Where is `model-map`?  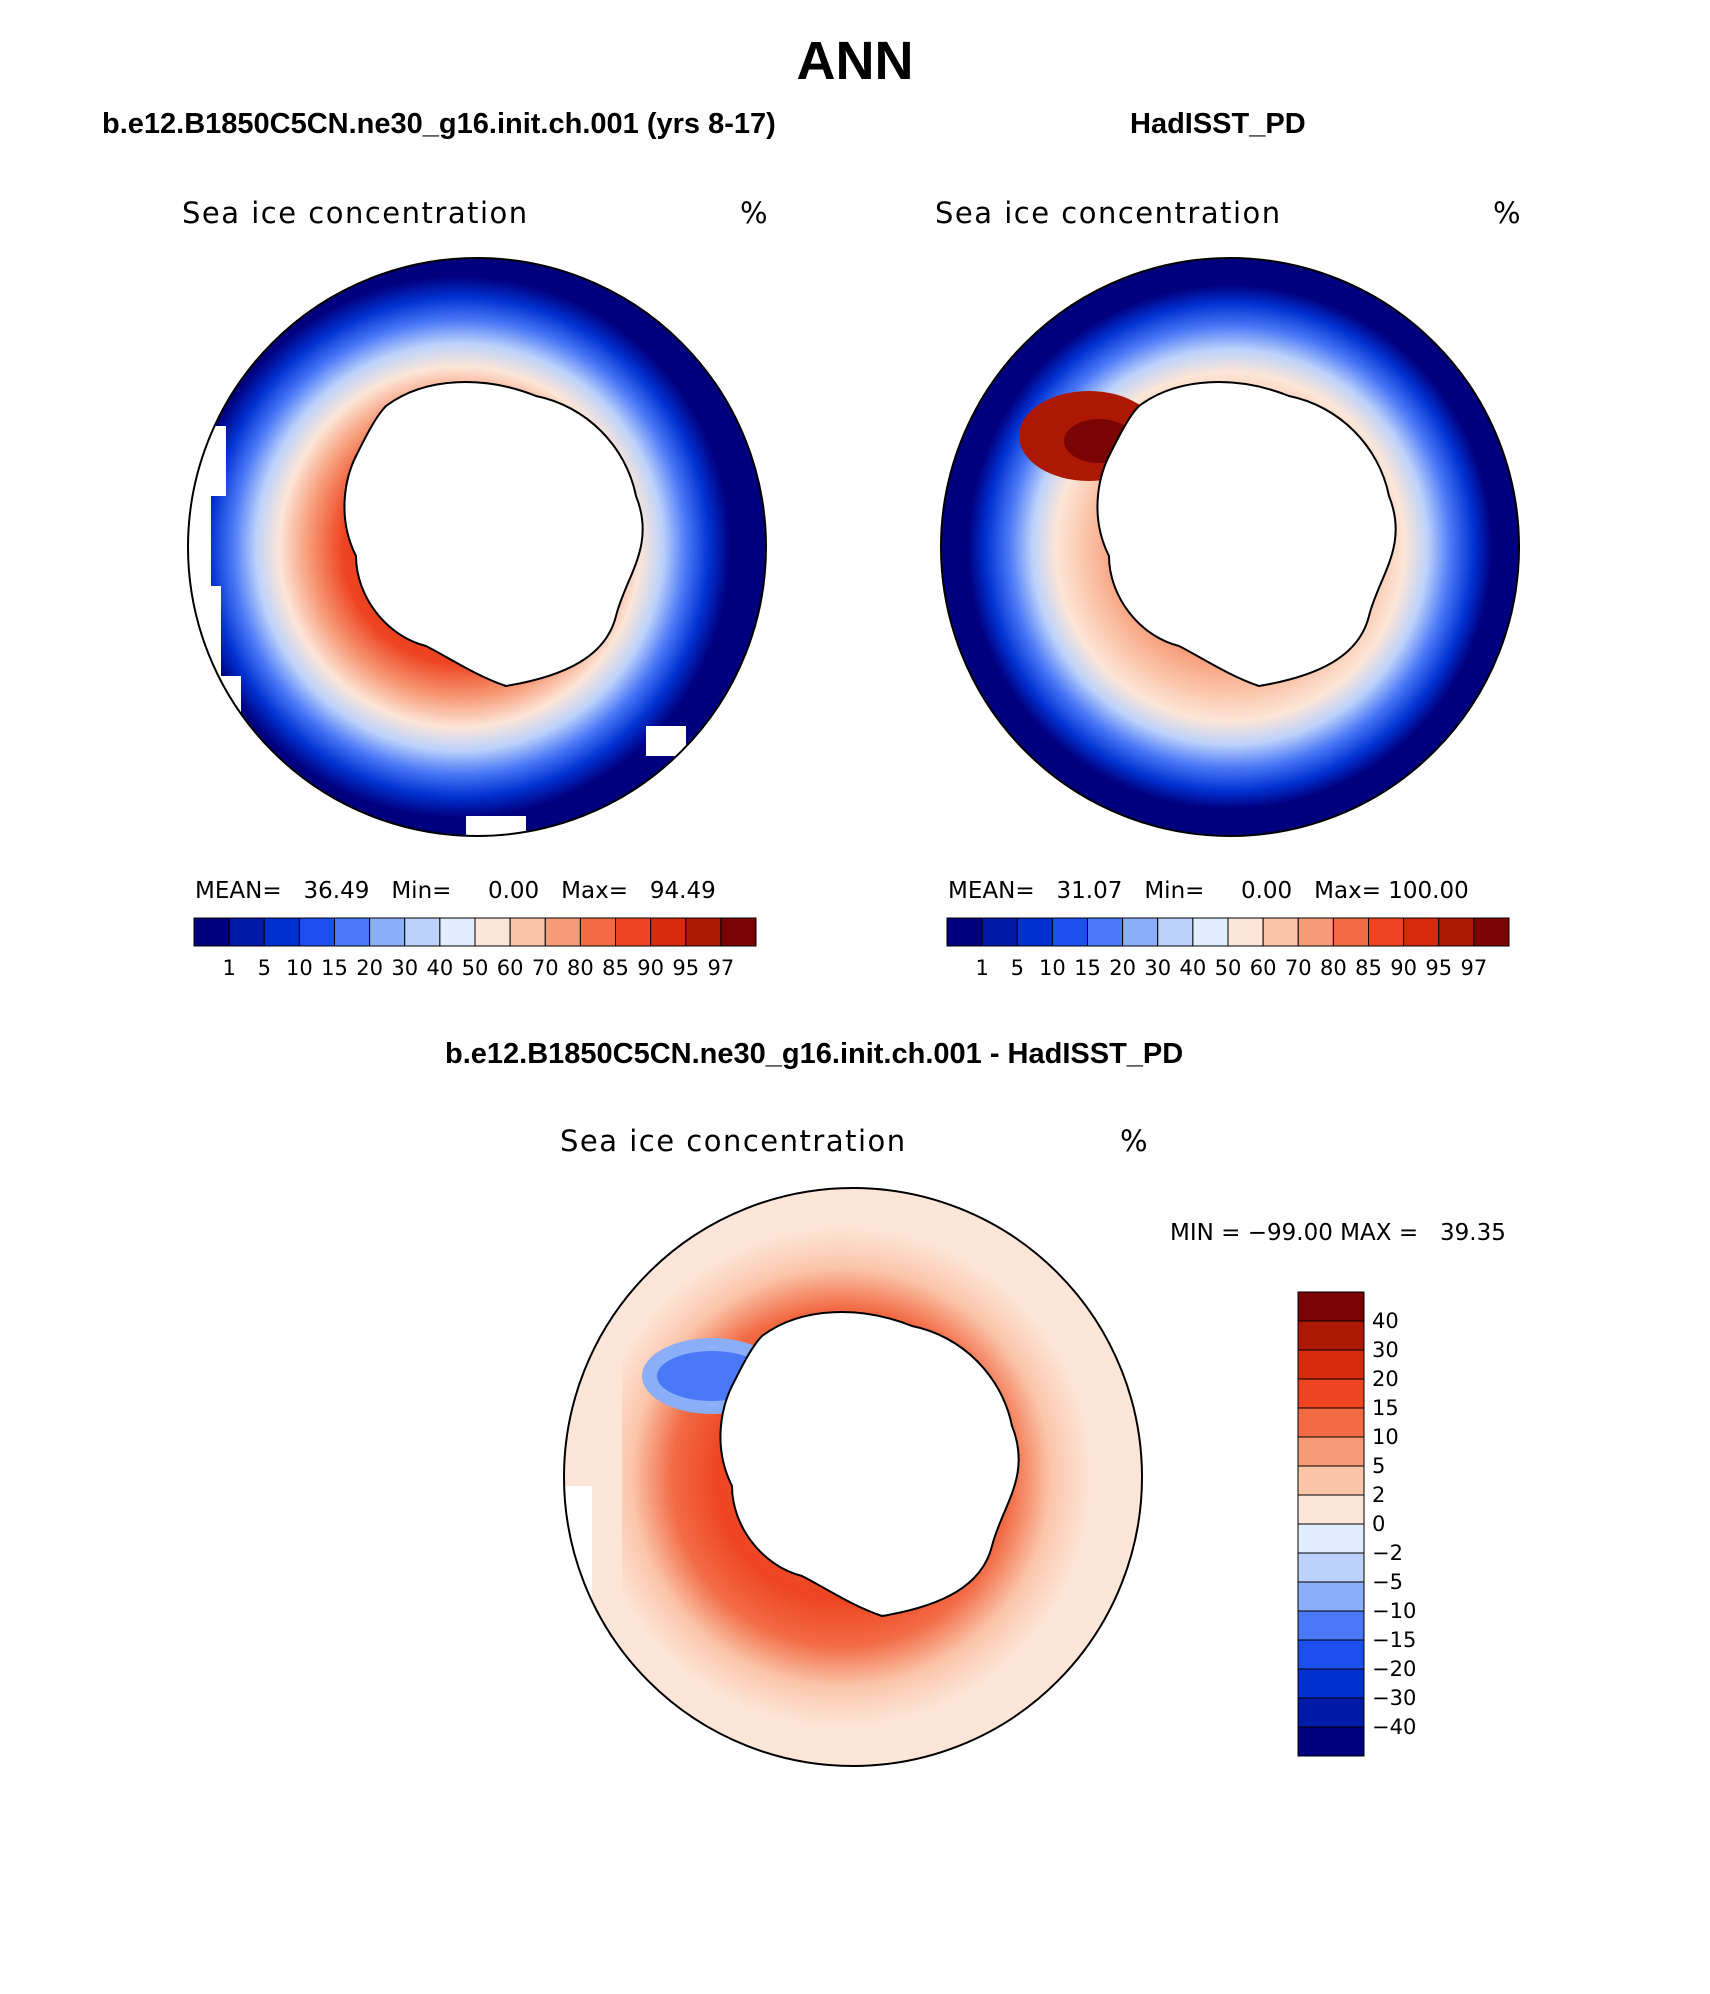 model-map is located at coordinates (477, 547).